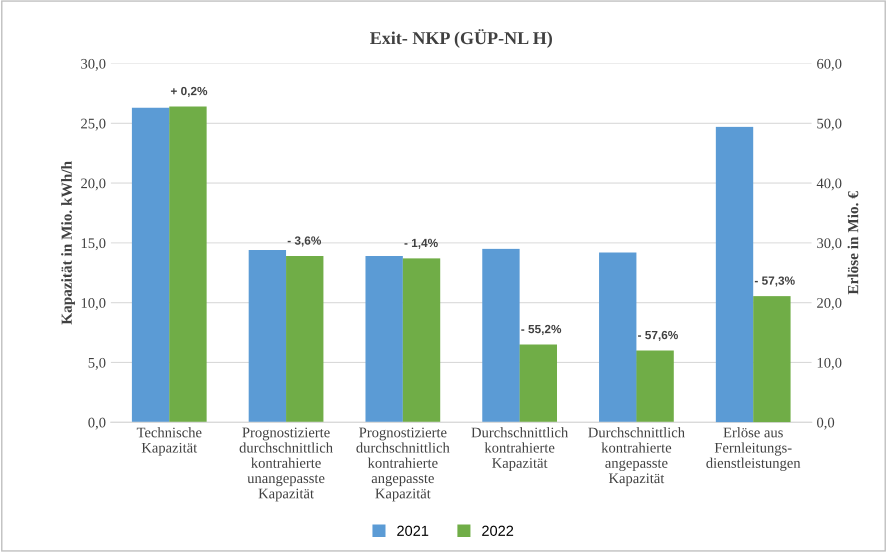 The height and width of the screenshot is (552, 887). What do you see at coordinates (94, 244) in the screenshot?
I see `y-tick-label: 15,0` at bounding box center [94, 244].